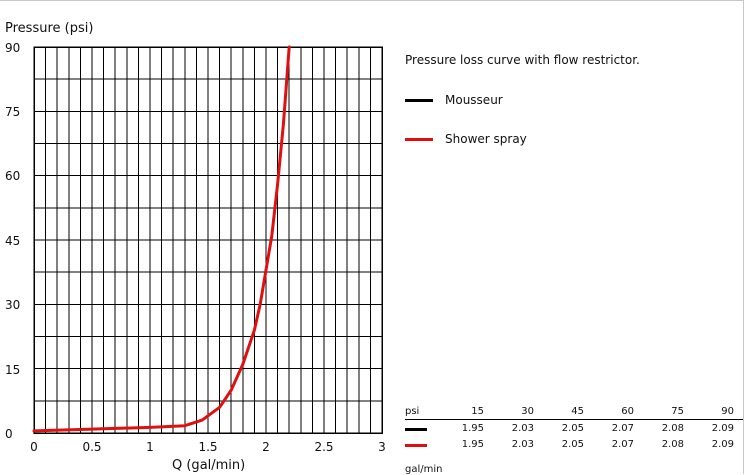 The height and width of the screenshot is (475, 744). I want to click on x-tick-label: 1, so click(150, 447).